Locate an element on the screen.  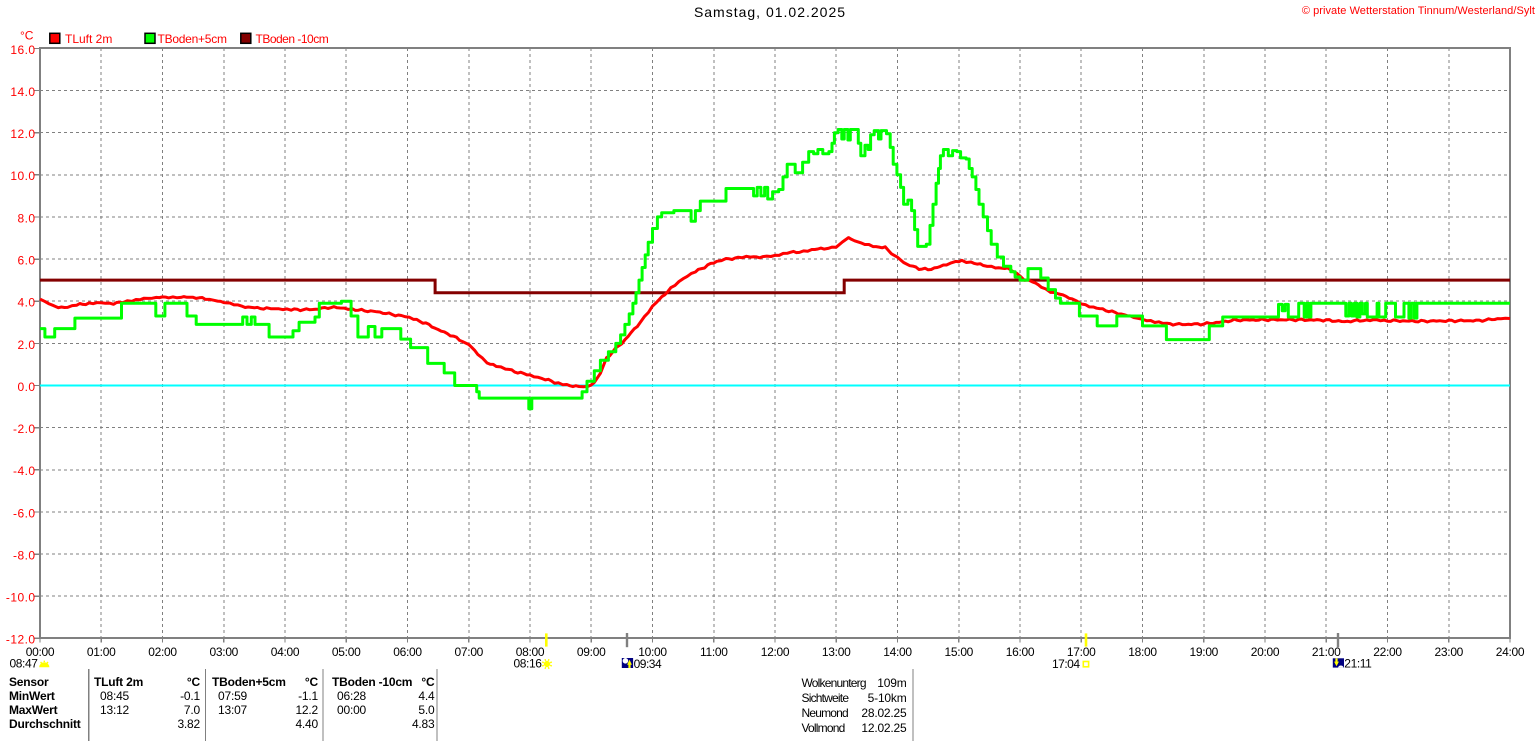
svg-text: 12.2 is located at coordinates (306, 710).